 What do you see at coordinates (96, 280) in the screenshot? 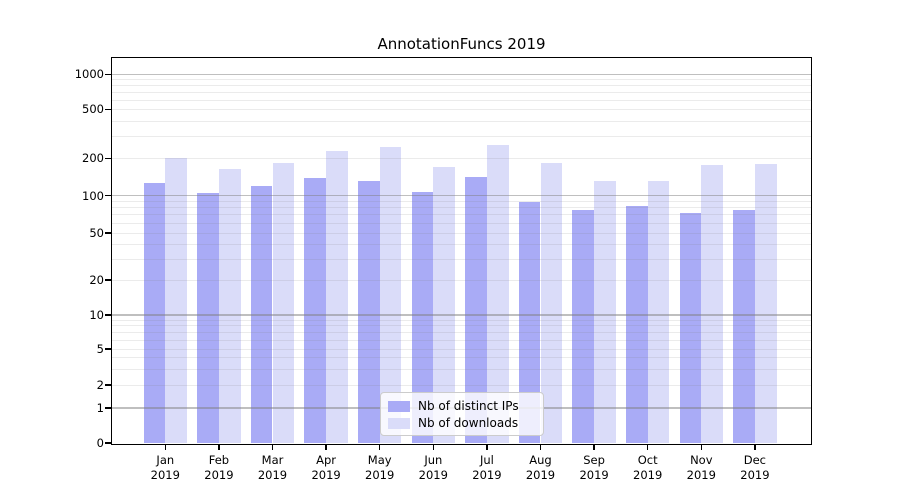
I see `y-axis-tick-label: 20` at bounding box center [96, 280].